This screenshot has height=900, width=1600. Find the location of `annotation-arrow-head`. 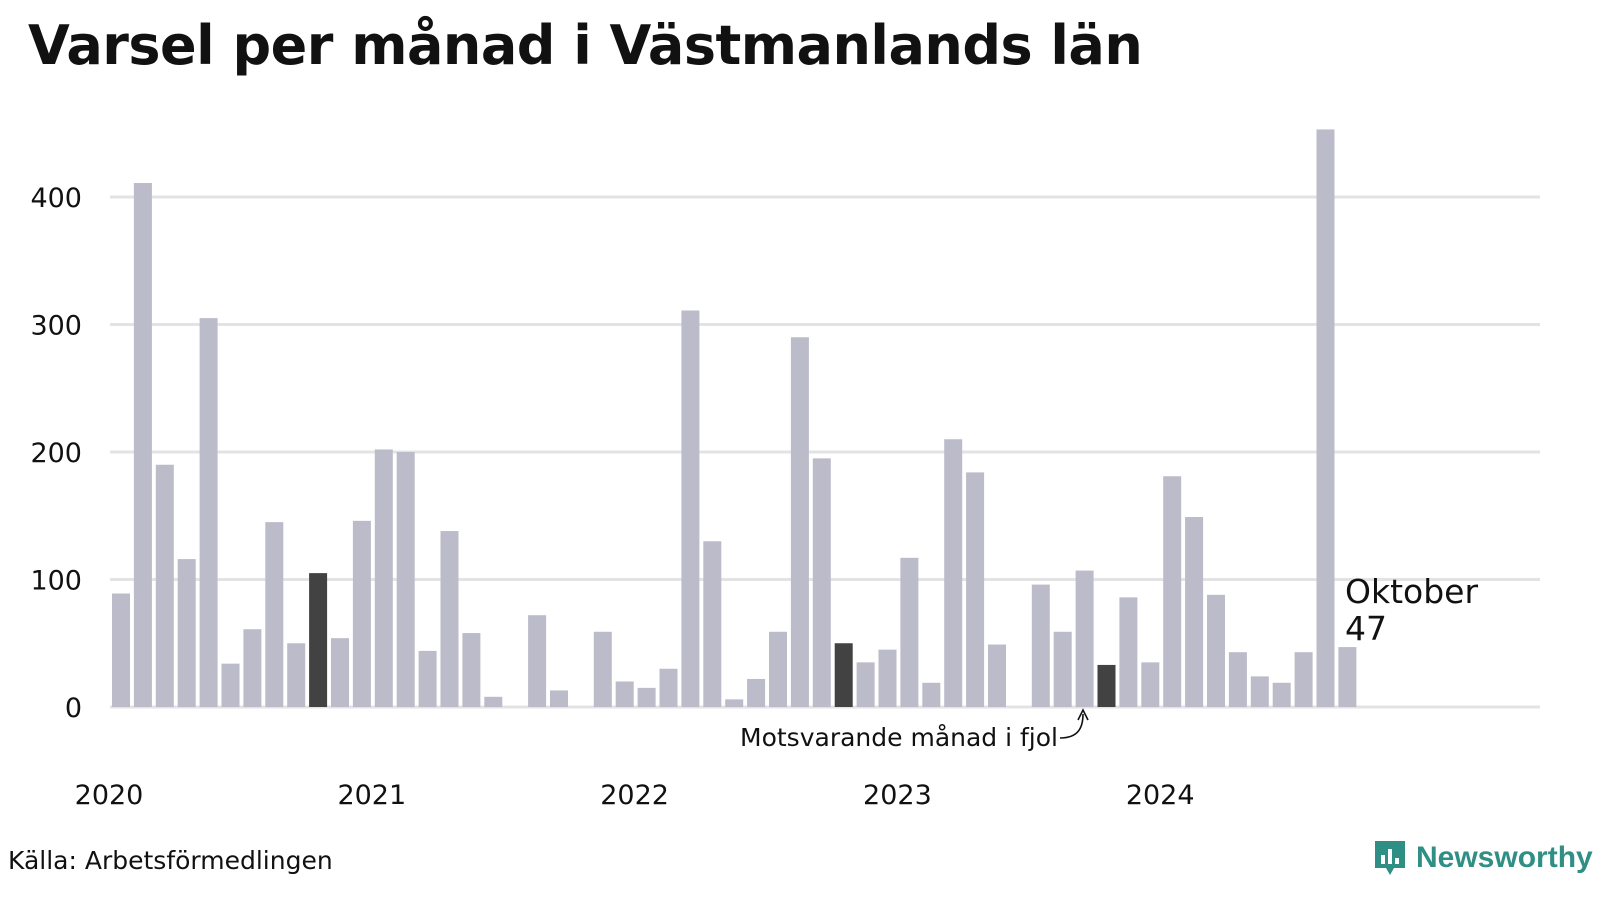

annotation-arrow-head is located at coordinates (1083, 714).